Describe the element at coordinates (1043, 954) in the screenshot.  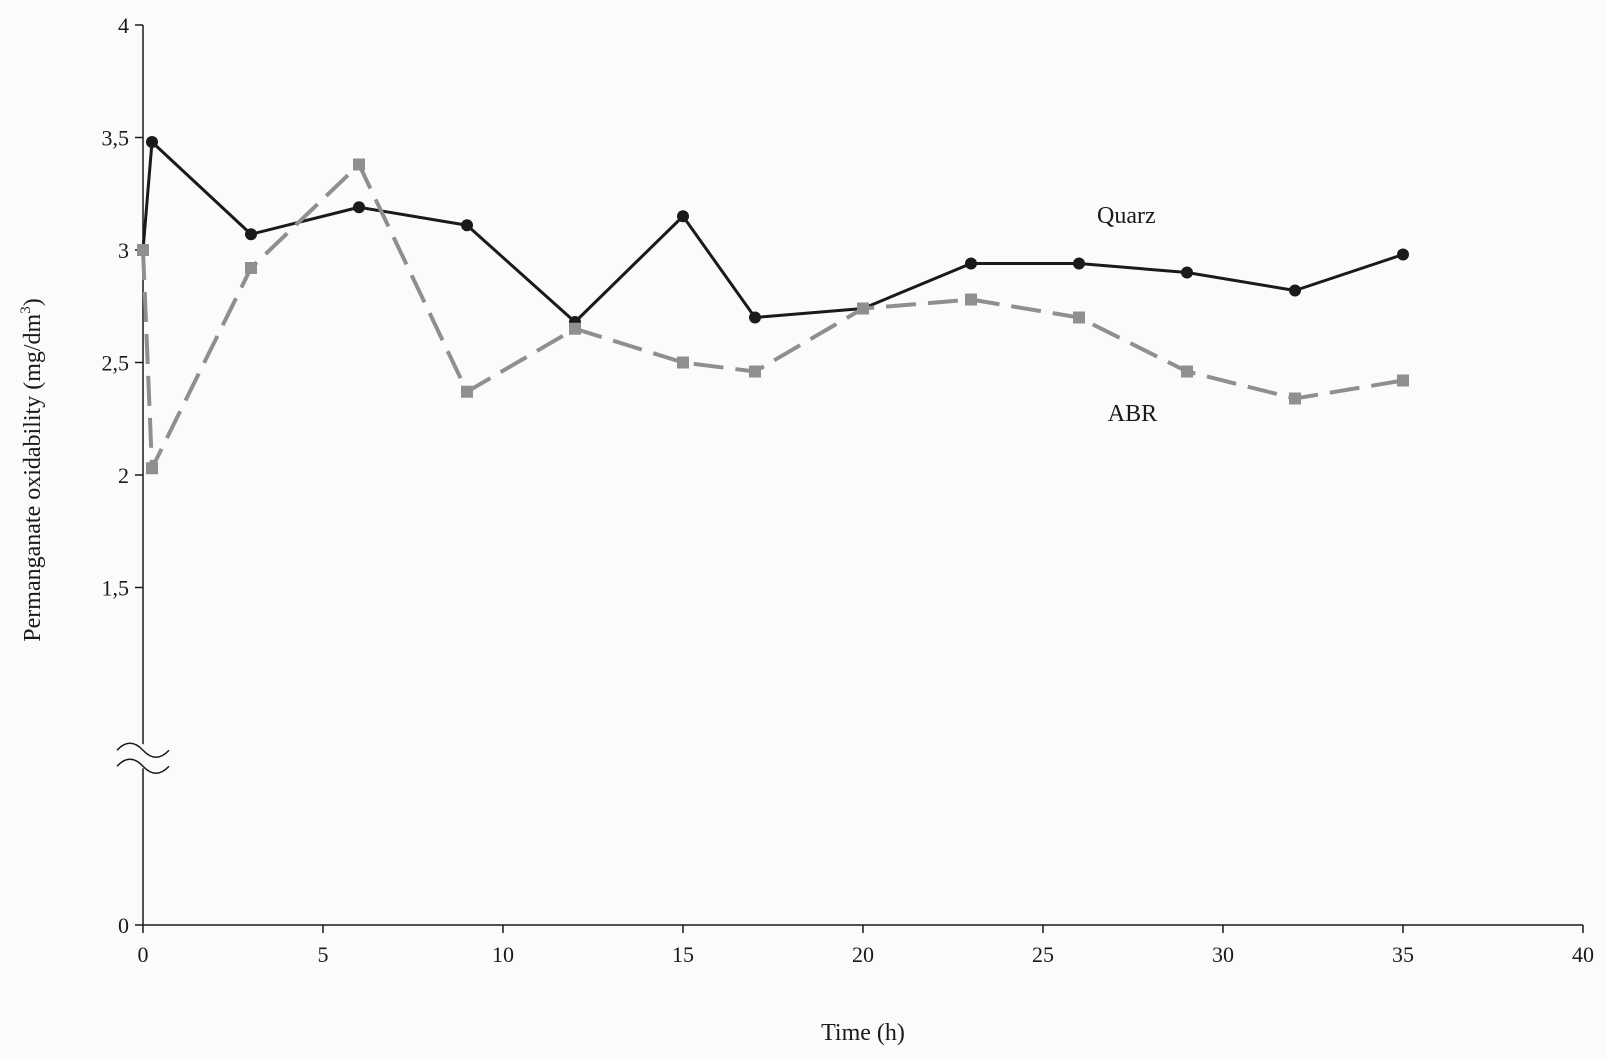
I see `x-tick-label: 25` at that location.